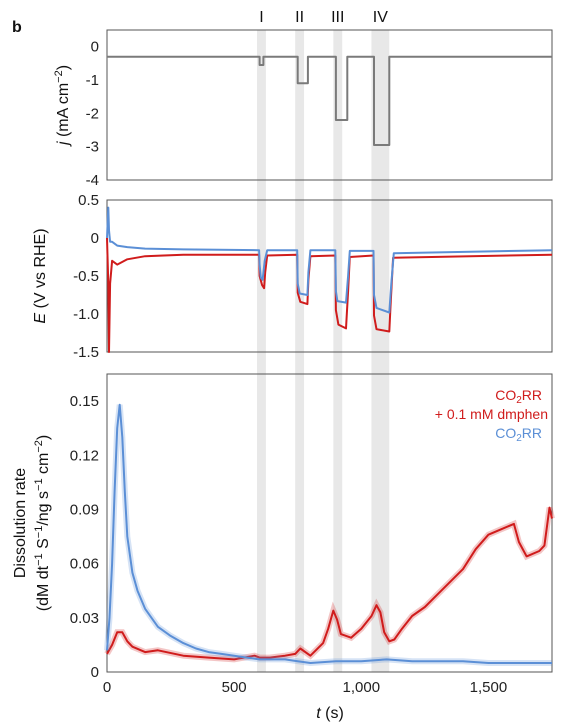 The width and height of the screenshot is (580, 728). I want to click on legend-entry-red-line2: + 0.1 mM dmphen, so click(491, 414).